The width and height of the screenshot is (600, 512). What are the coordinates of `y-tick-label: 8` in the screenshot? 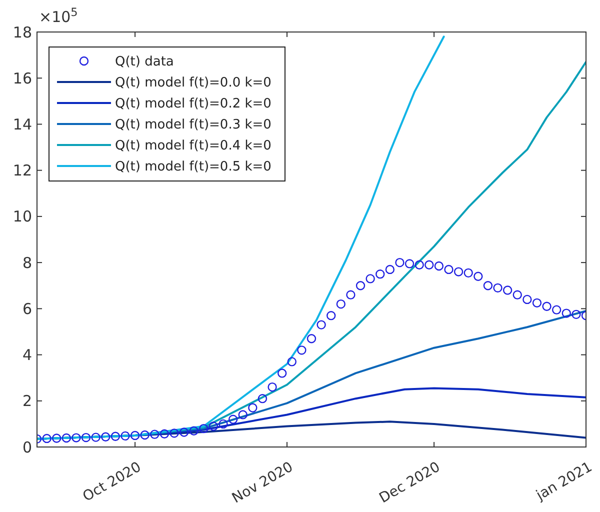 It's located at (27, 263).